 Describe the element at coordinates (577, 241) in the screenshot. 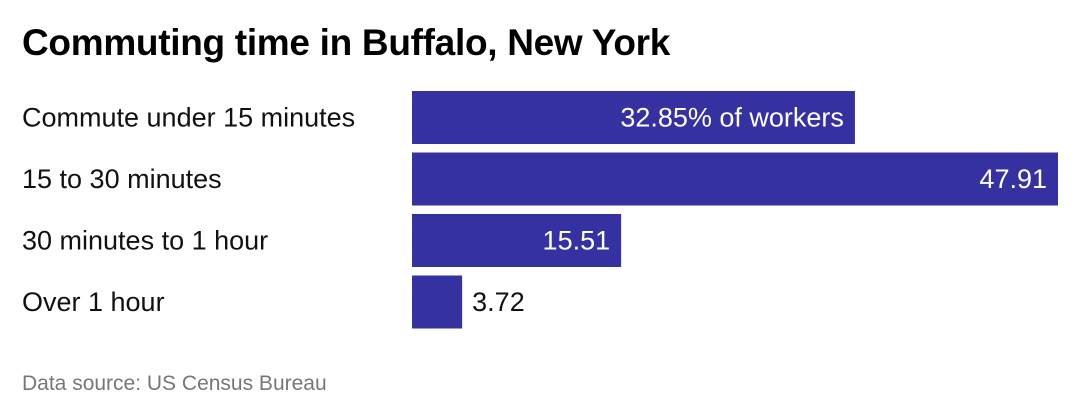

I see `bar-value-label: 15.51` at that location.